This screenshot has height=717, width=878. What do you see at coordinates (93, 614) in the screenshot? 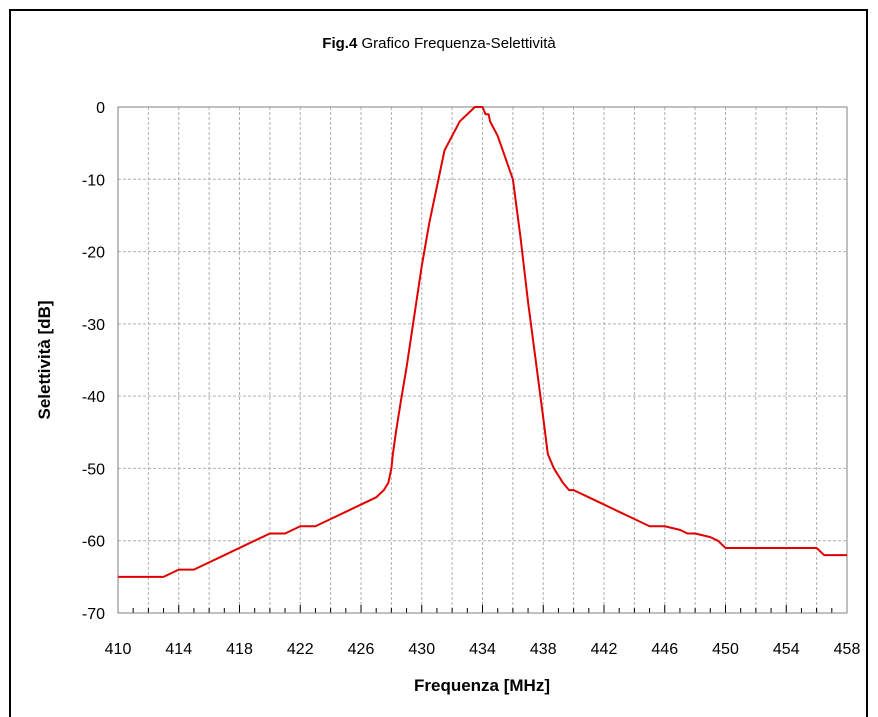
I see `y-tick-label: -70` at bounding box center [93, 614].